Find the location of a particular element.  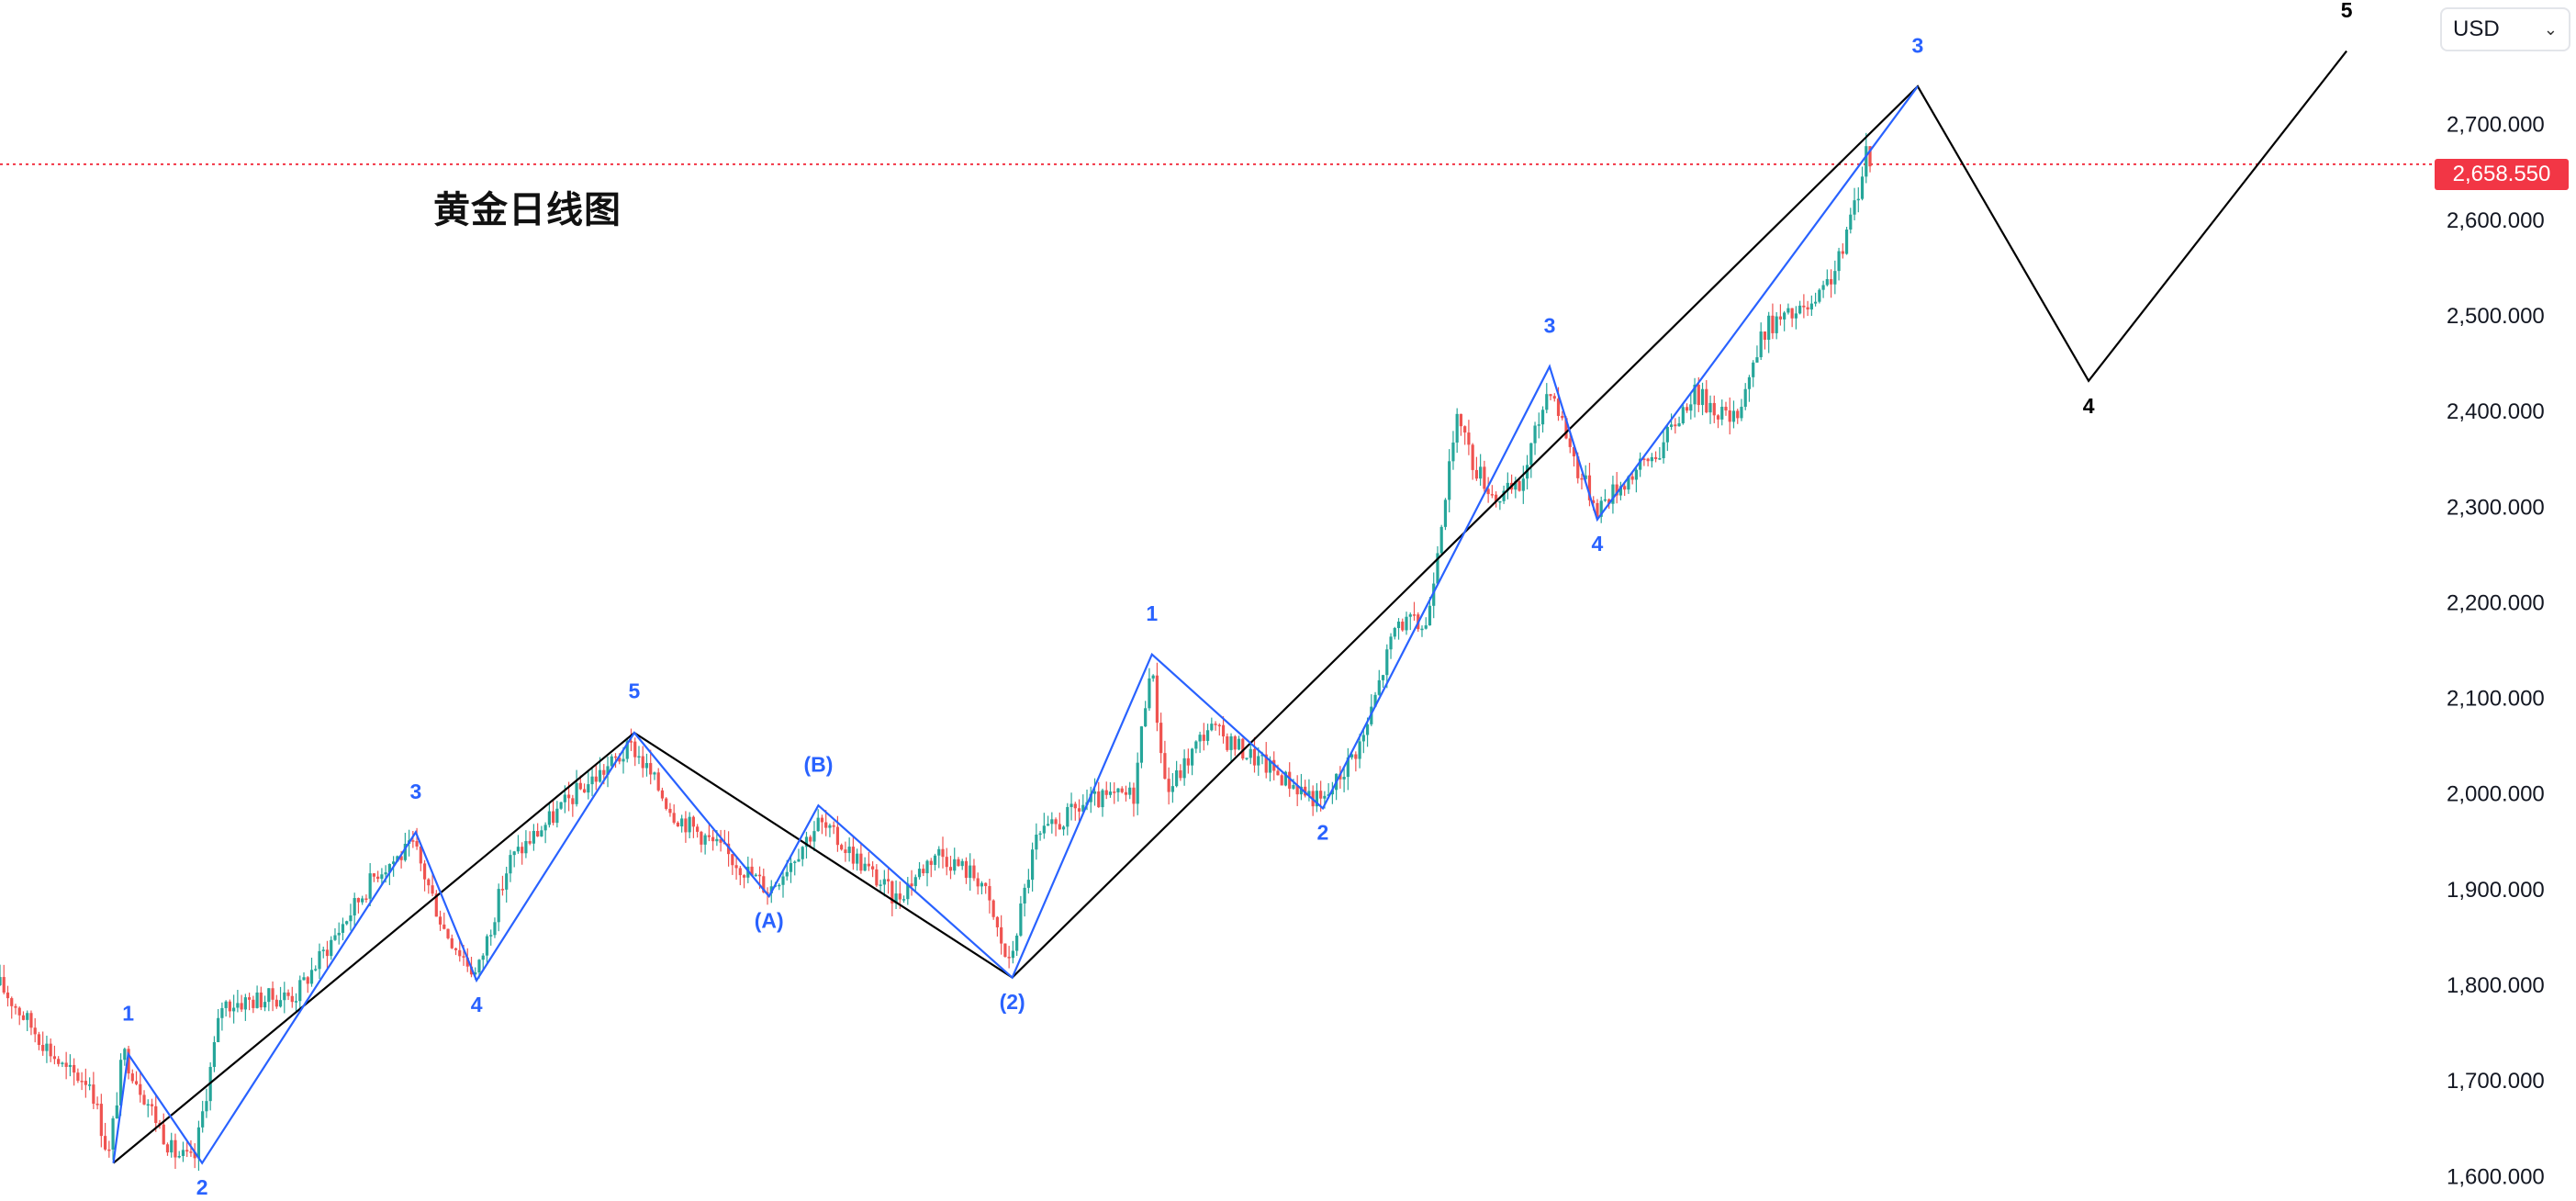

currency-select: USD ⌄ is located at coordinates (2505, 29).